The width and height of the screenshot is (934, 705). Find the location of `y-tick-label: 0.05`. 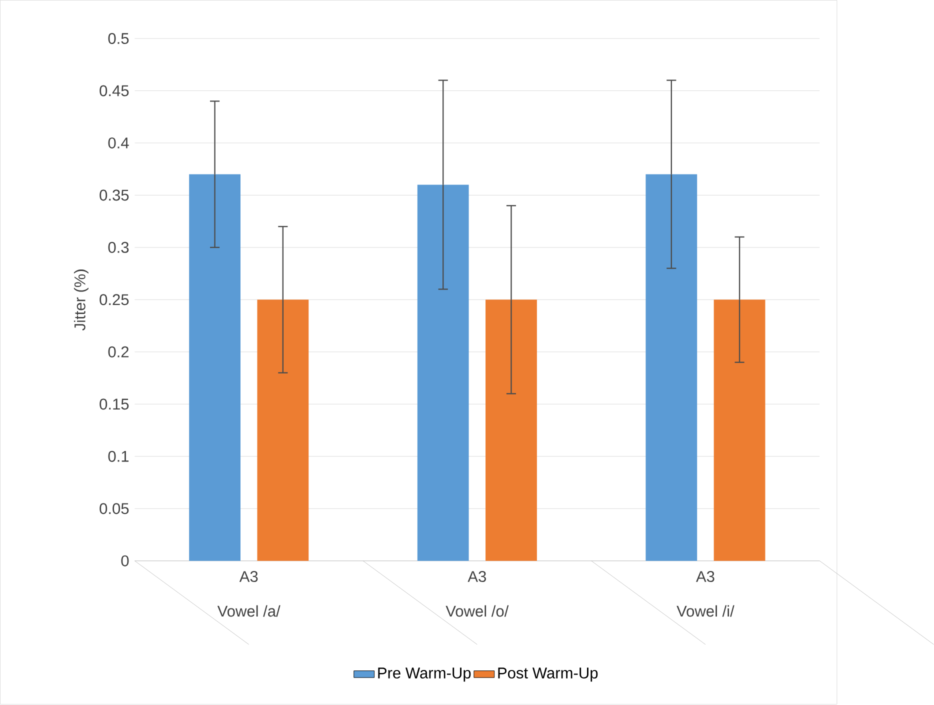

y-tick-label: 0.05 is located at coordinates (114, 508).